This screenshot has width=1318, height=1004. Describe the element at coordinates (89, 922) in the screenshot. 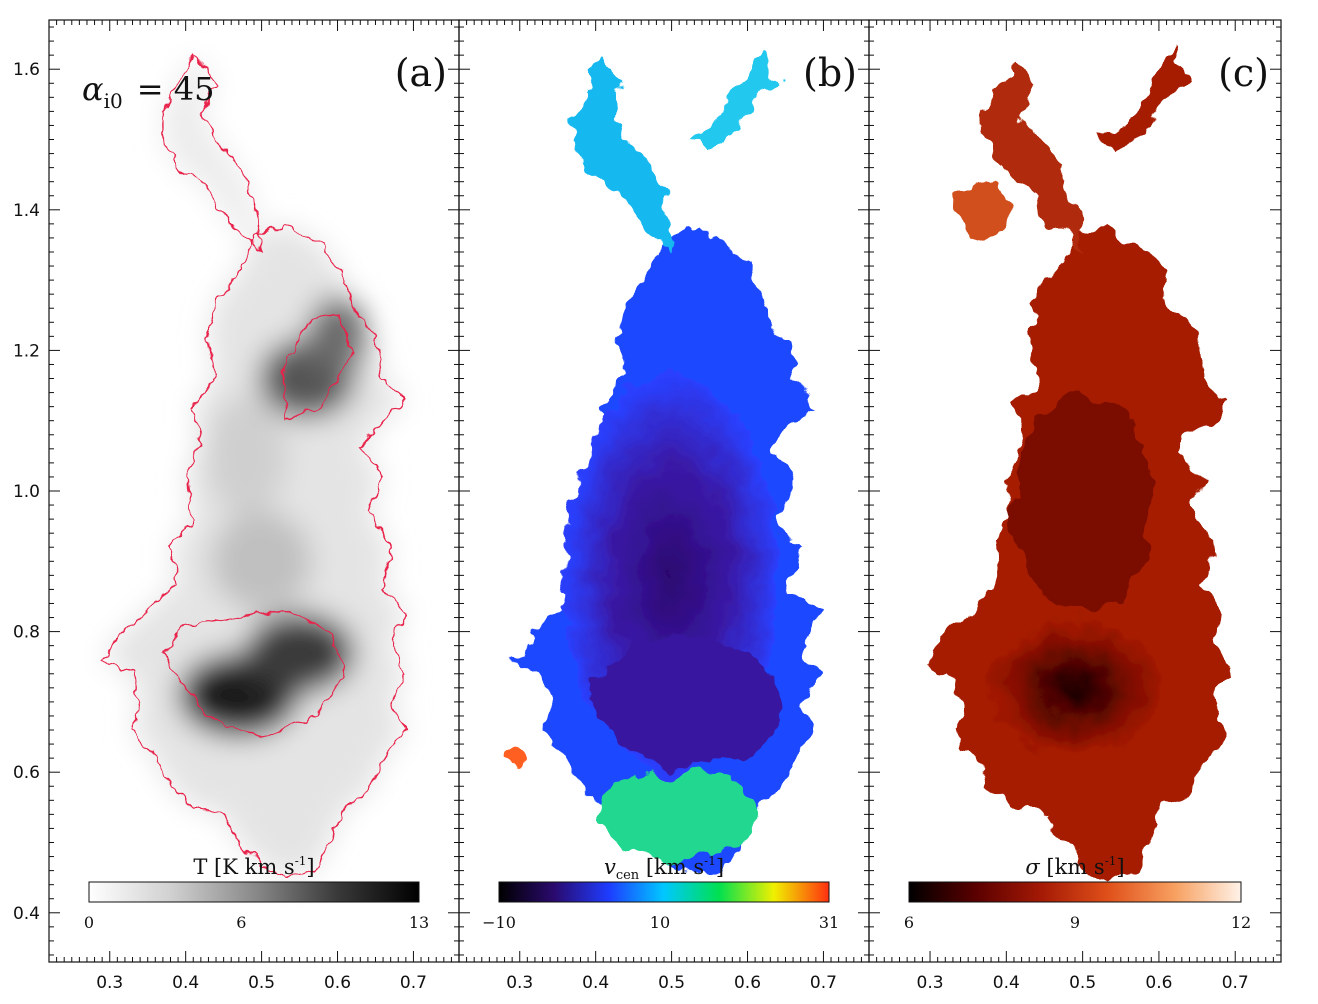

I see `colorbar-tick-label: 0` at that location.